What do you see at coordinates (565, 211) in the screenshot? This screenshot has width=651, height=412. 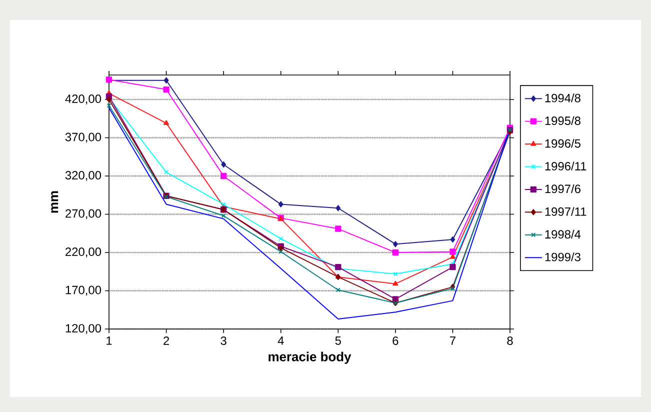 I see `legend-label: 1997/11` at bounding box center [565, 211].